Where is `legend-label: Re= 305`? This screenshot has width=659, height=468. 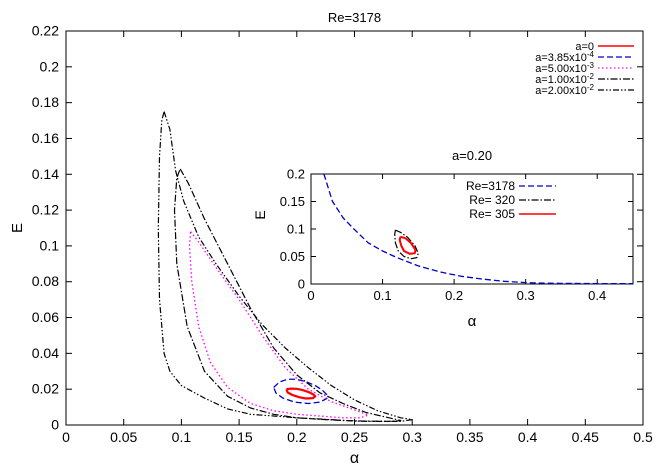 legend-label: Re= 305 is located at coordinates (492, 214).